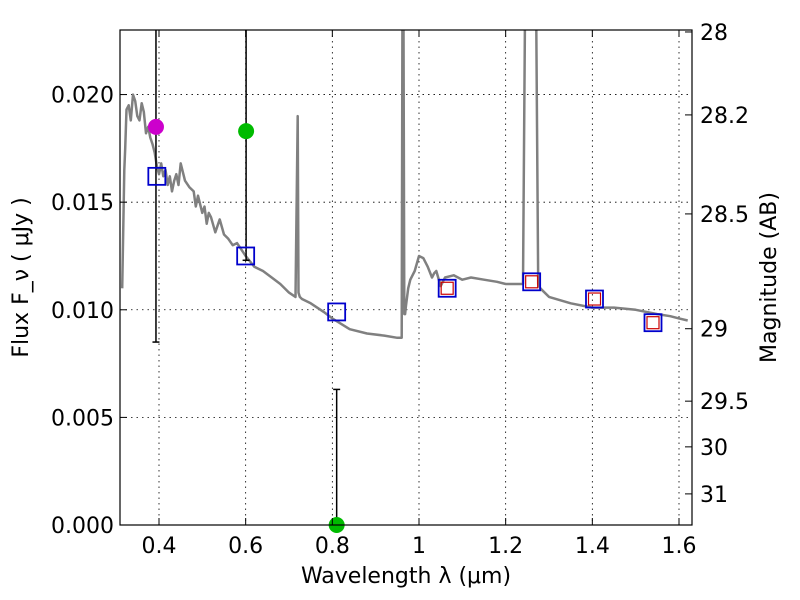  I want to click on x-tick-labels: 0.4 0.6 0.8 1 1.2 1.4 1.6, so click(419, 546).